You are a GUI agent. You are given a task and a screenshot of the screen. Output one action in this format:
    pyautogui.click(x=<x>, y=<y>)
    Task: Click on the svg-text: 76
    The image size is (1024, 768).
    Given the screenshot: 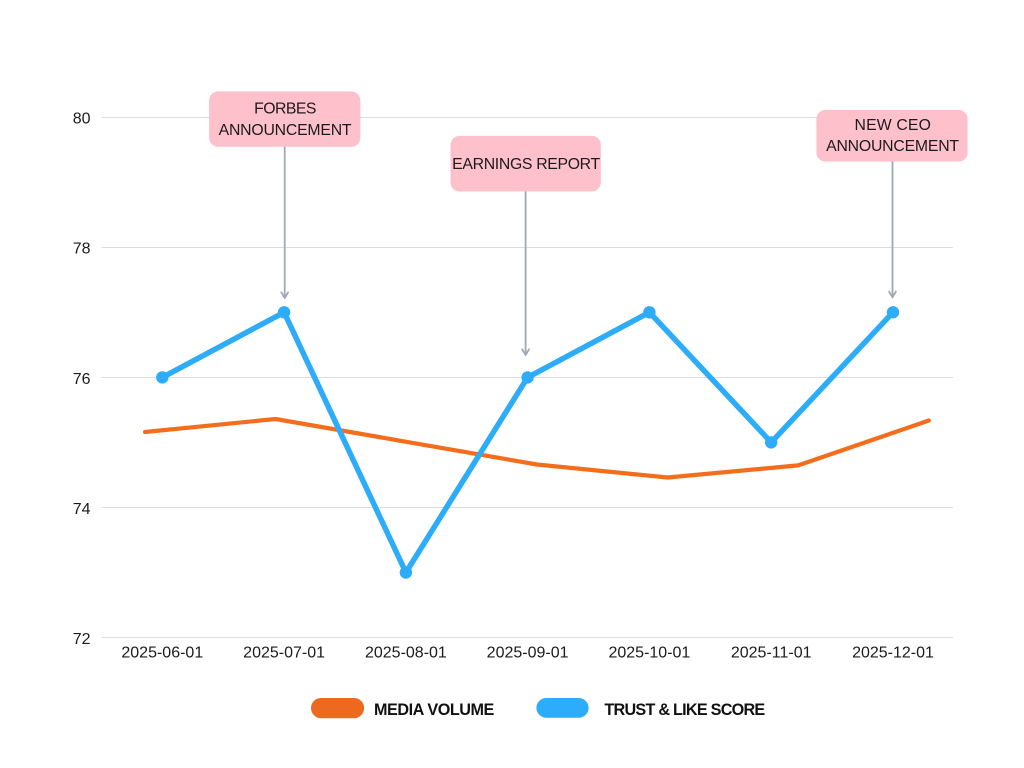 What is the action you would take?
    pyautogui.click(x=82, y=379)
    